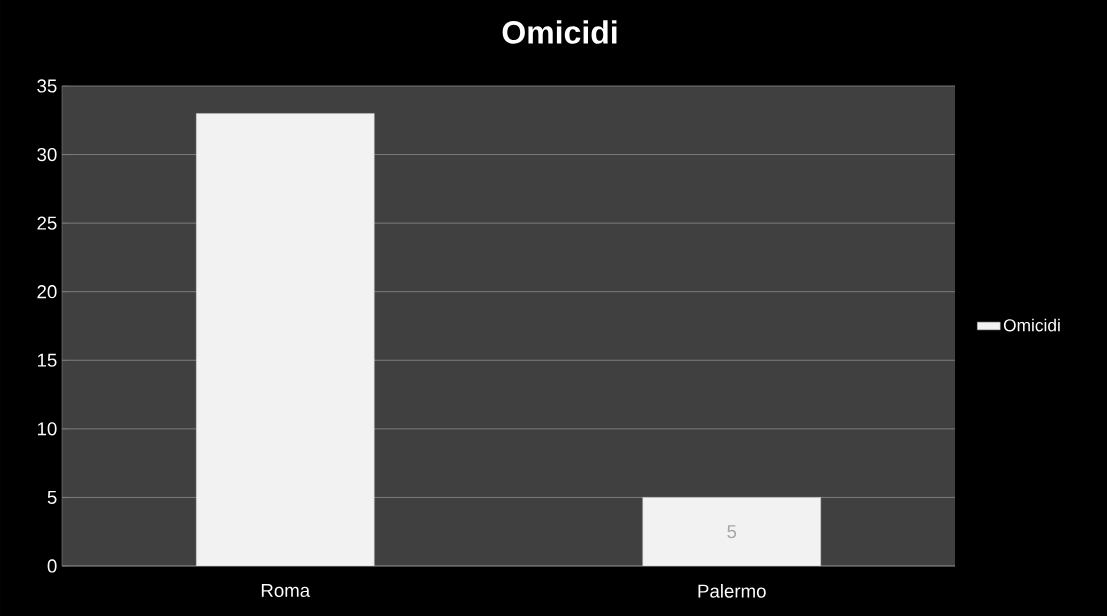  What do you see at coordinates (559, 32) in the screenshot?
I see `chart-title: Omicidi` at bounding box center [559, 32].